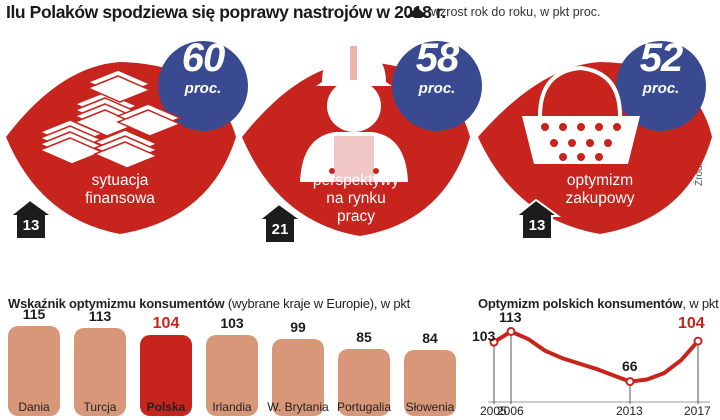  What do you see at coordinates (356, 198) in the screenshot?
I see `blob-2-label-line2: na rynku` at bounding box center [356, 198].